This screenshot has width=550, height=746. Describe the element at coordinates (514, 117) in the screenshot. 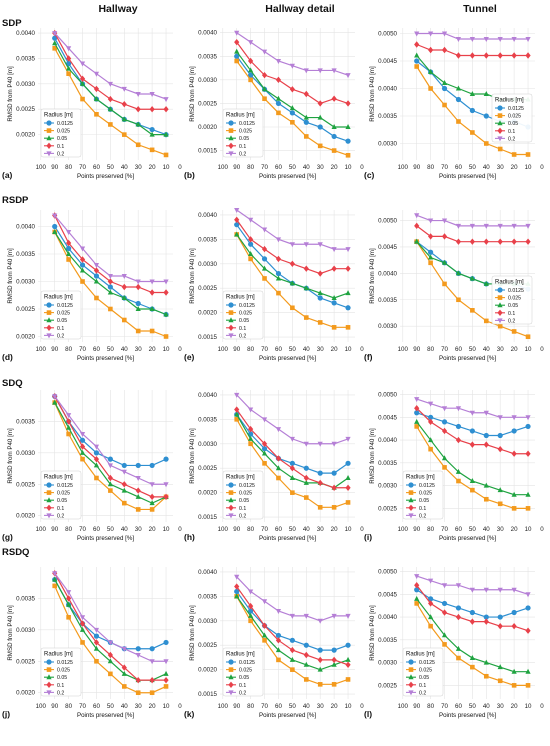

I see `legend-label: 0.025` at that location.